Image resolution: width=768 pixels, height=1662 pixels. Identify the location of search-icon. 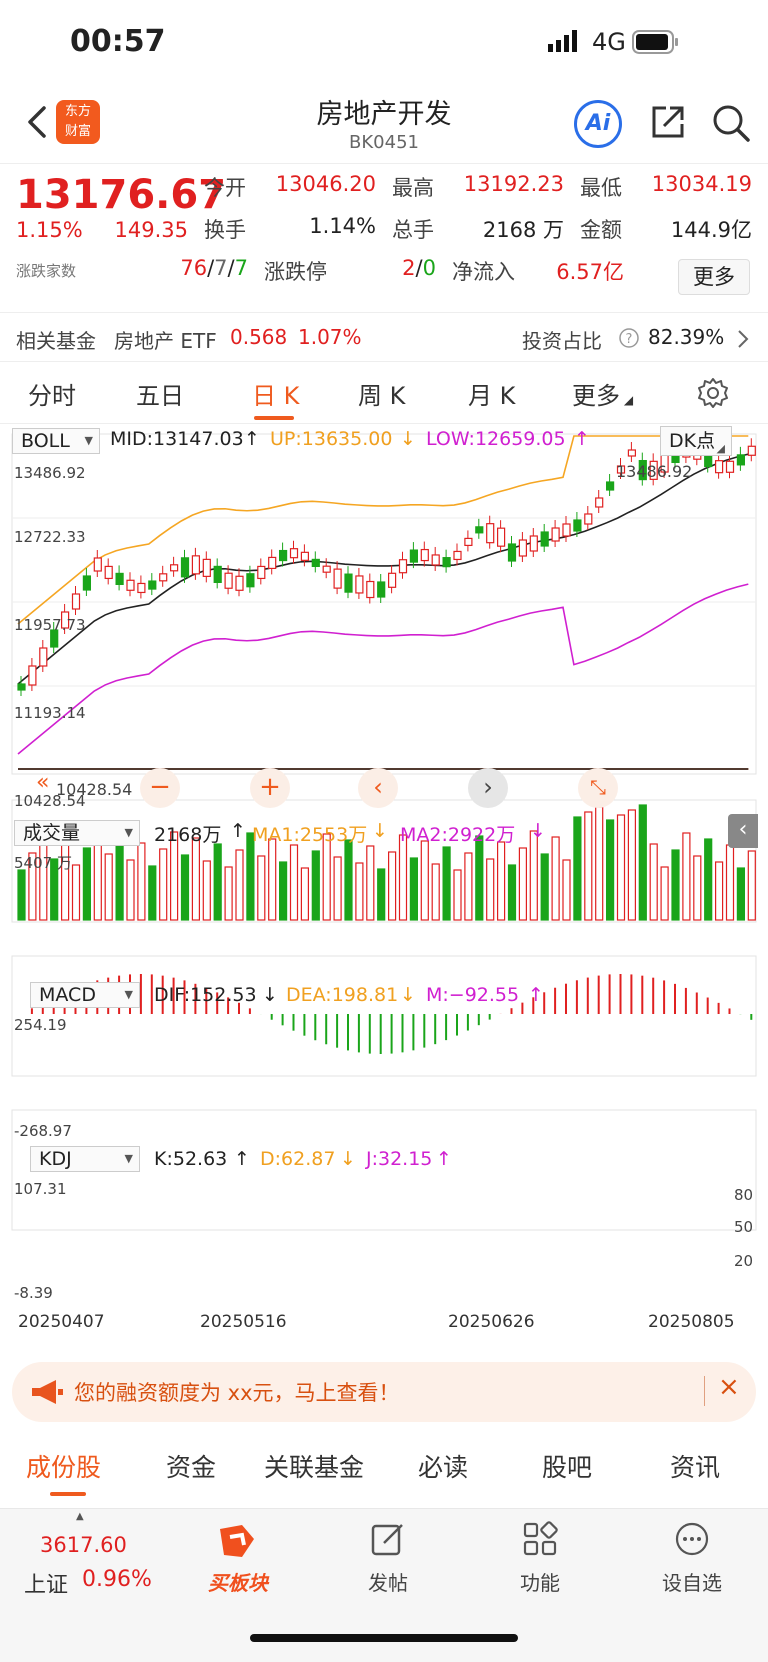
(731, 123).